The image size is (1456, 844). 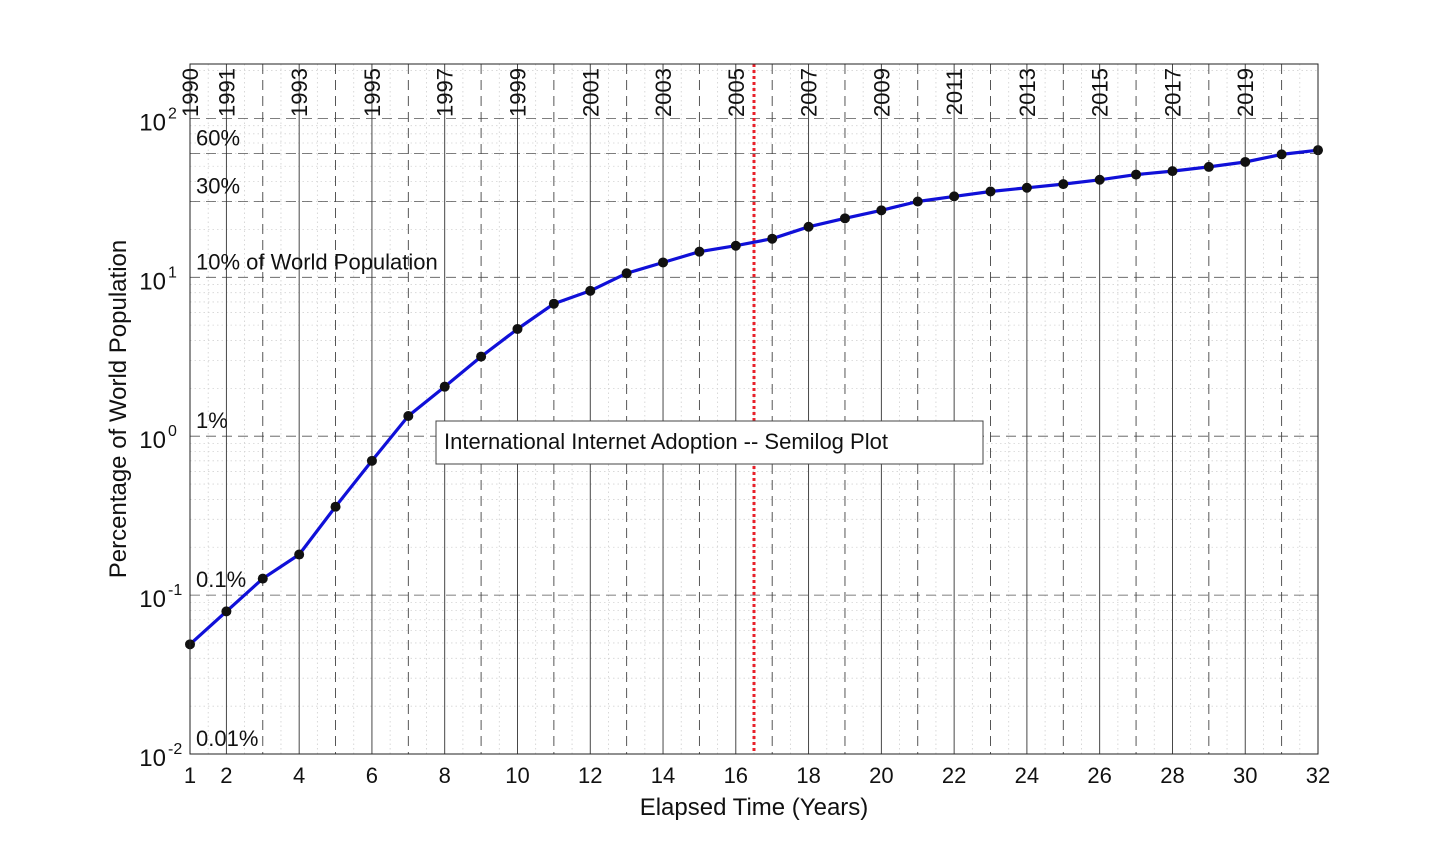 What do you see at coordinates (1245, 92) in the screenshot?
I see `year-label: 2019` at bounding box center [1245, 92].